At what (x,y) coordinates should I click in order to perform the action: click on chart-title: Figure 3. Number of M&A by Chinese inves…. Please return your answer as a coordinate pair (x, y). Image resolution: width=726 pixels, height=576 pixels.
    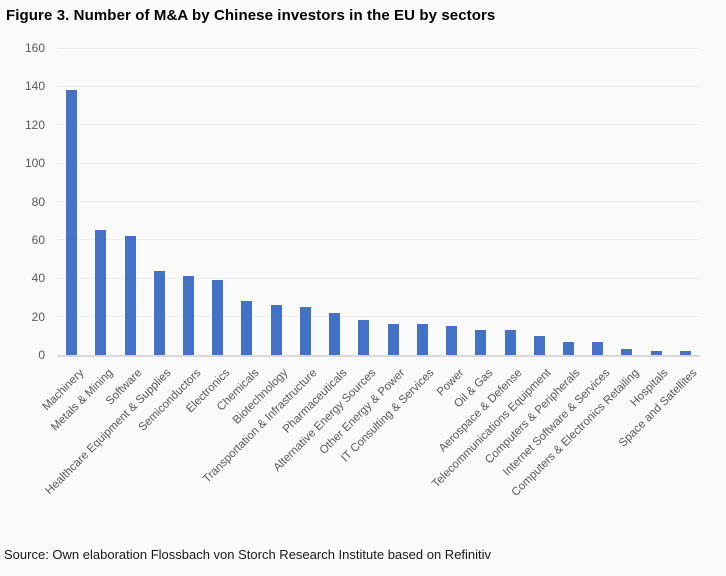
    Looking at the image, I should click on (251, 15).